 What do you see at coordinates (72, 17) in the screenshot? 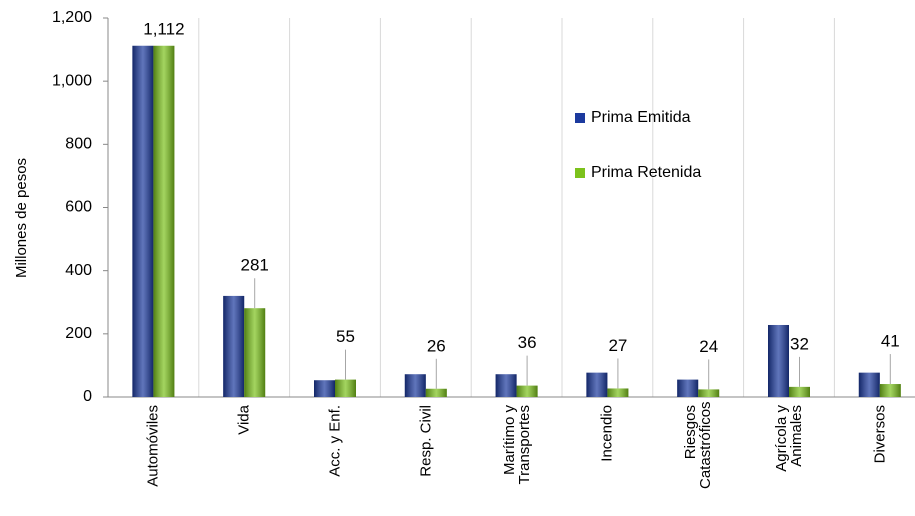
I see `y-tick-label: 1,200` at bounding box center [72, 17].